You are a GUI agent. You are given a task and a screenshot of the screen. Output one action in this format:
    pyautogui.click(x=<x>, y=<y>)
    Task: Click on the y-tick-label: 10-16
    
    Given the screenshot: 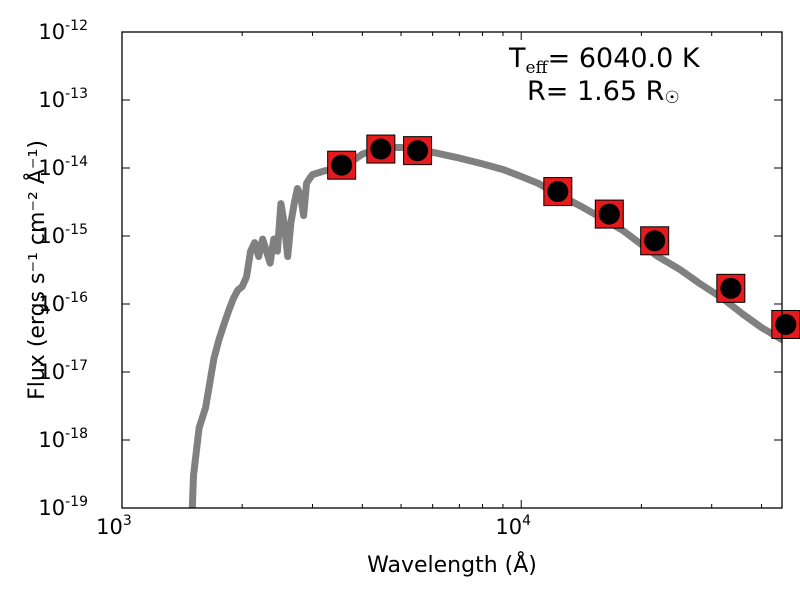 What is the action you would take?
    pyautogui.click(x=63, y=303)
    